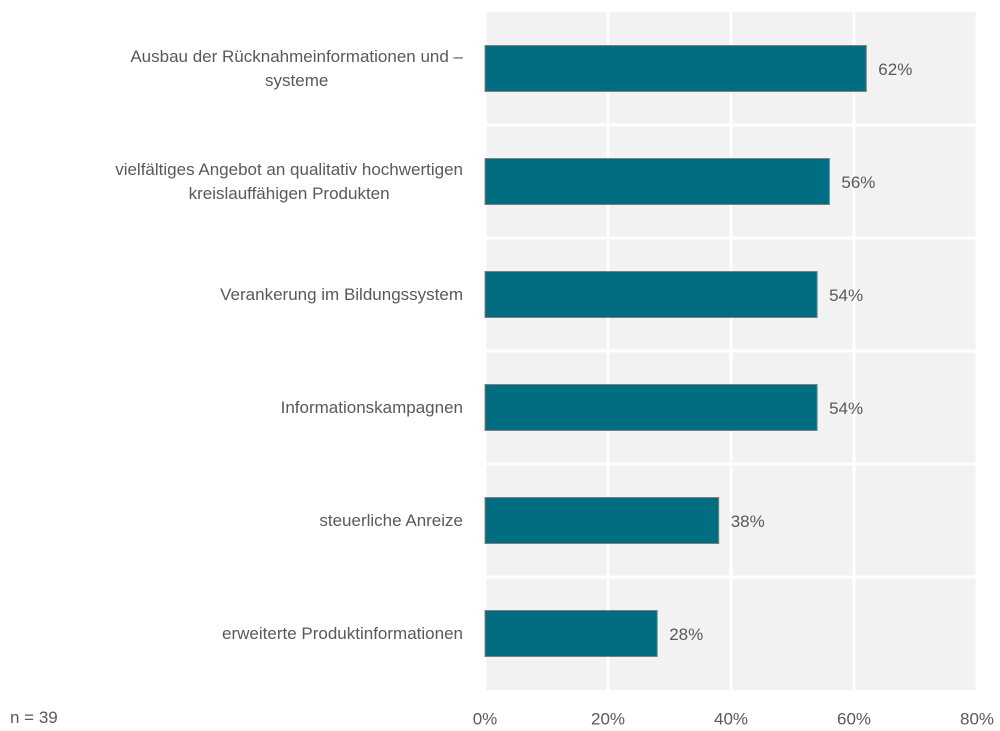  What do you see at coordinates (686, 634) in the screenshot?
I see `value-label: 28%` at bounding box center [686, 634].